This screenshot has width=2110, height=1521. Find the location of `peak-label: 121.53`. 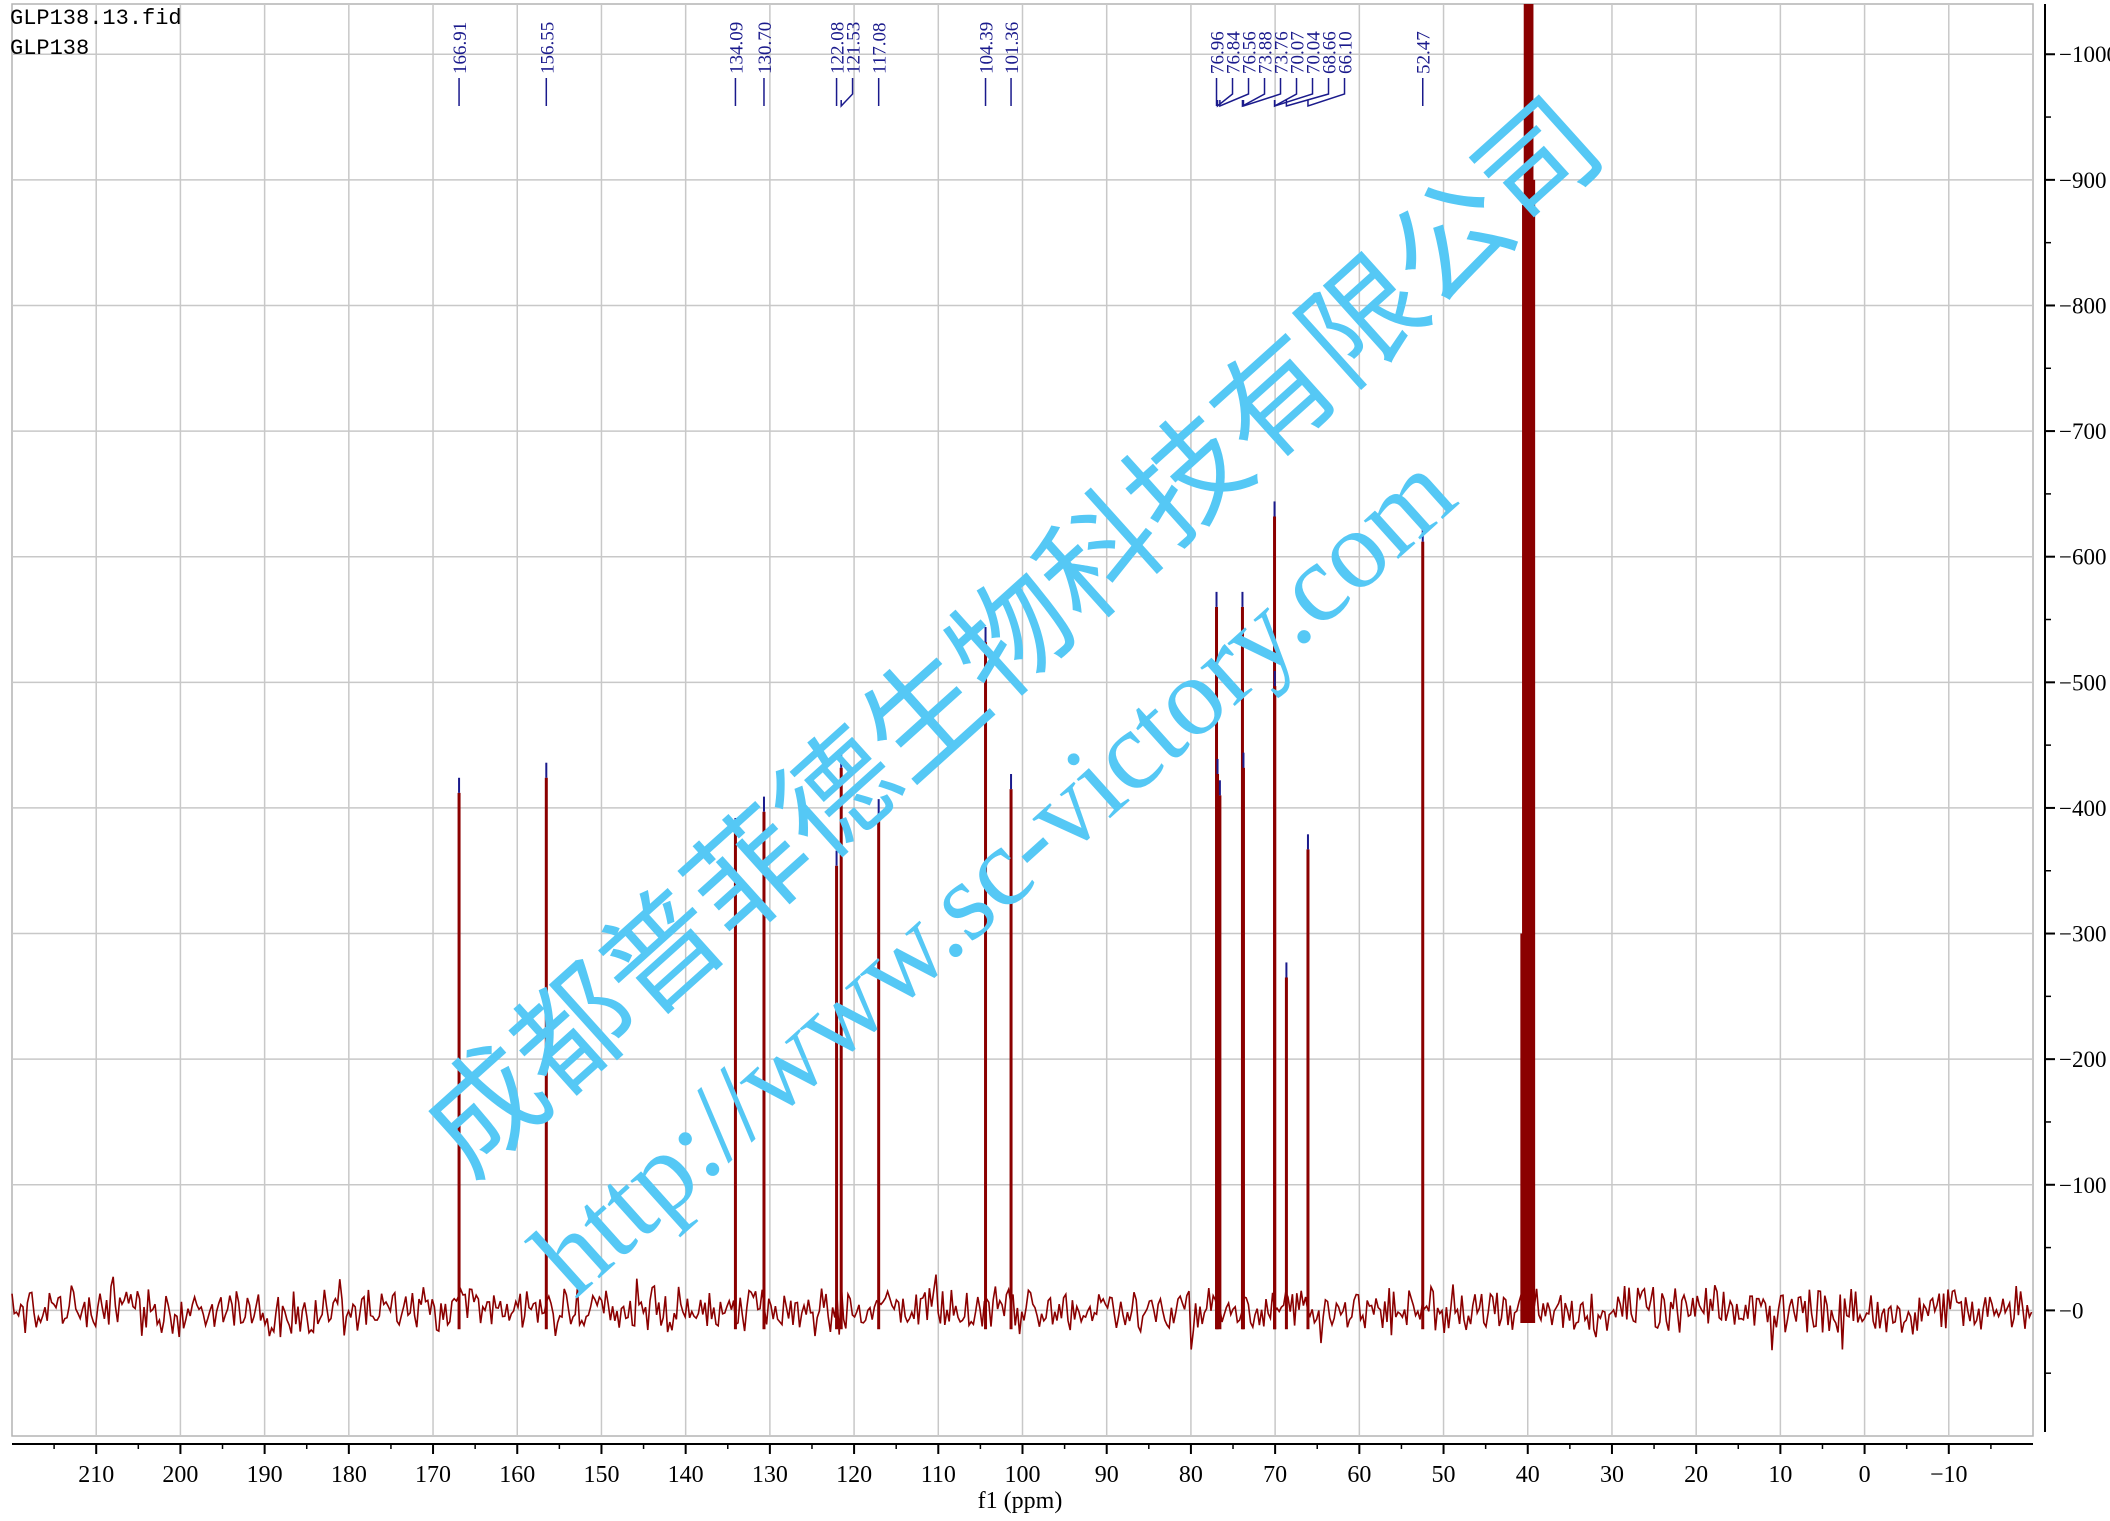

peak-label: 121.53 is located at coordinates (854, 48).